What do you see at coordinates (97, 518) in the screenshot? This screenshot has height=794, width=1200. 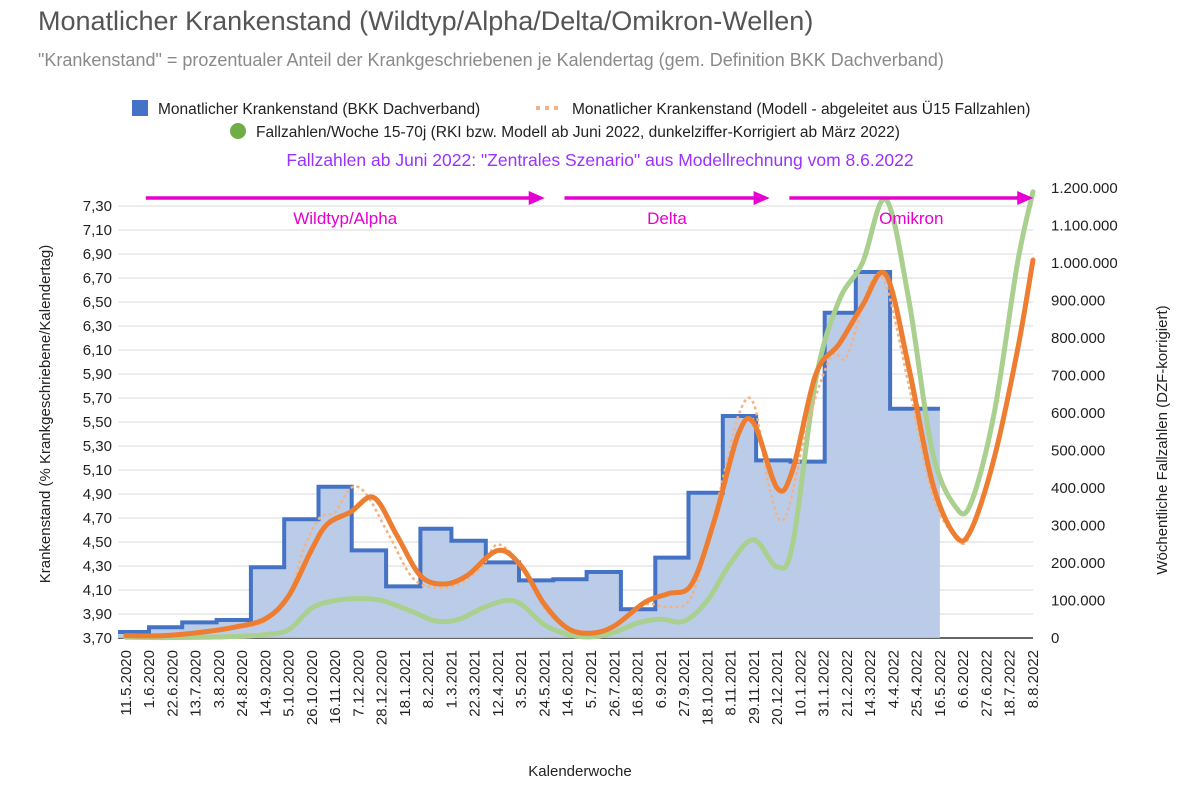 I see `y-left-tick-label: 4,70` at bounding box center [97, 518].